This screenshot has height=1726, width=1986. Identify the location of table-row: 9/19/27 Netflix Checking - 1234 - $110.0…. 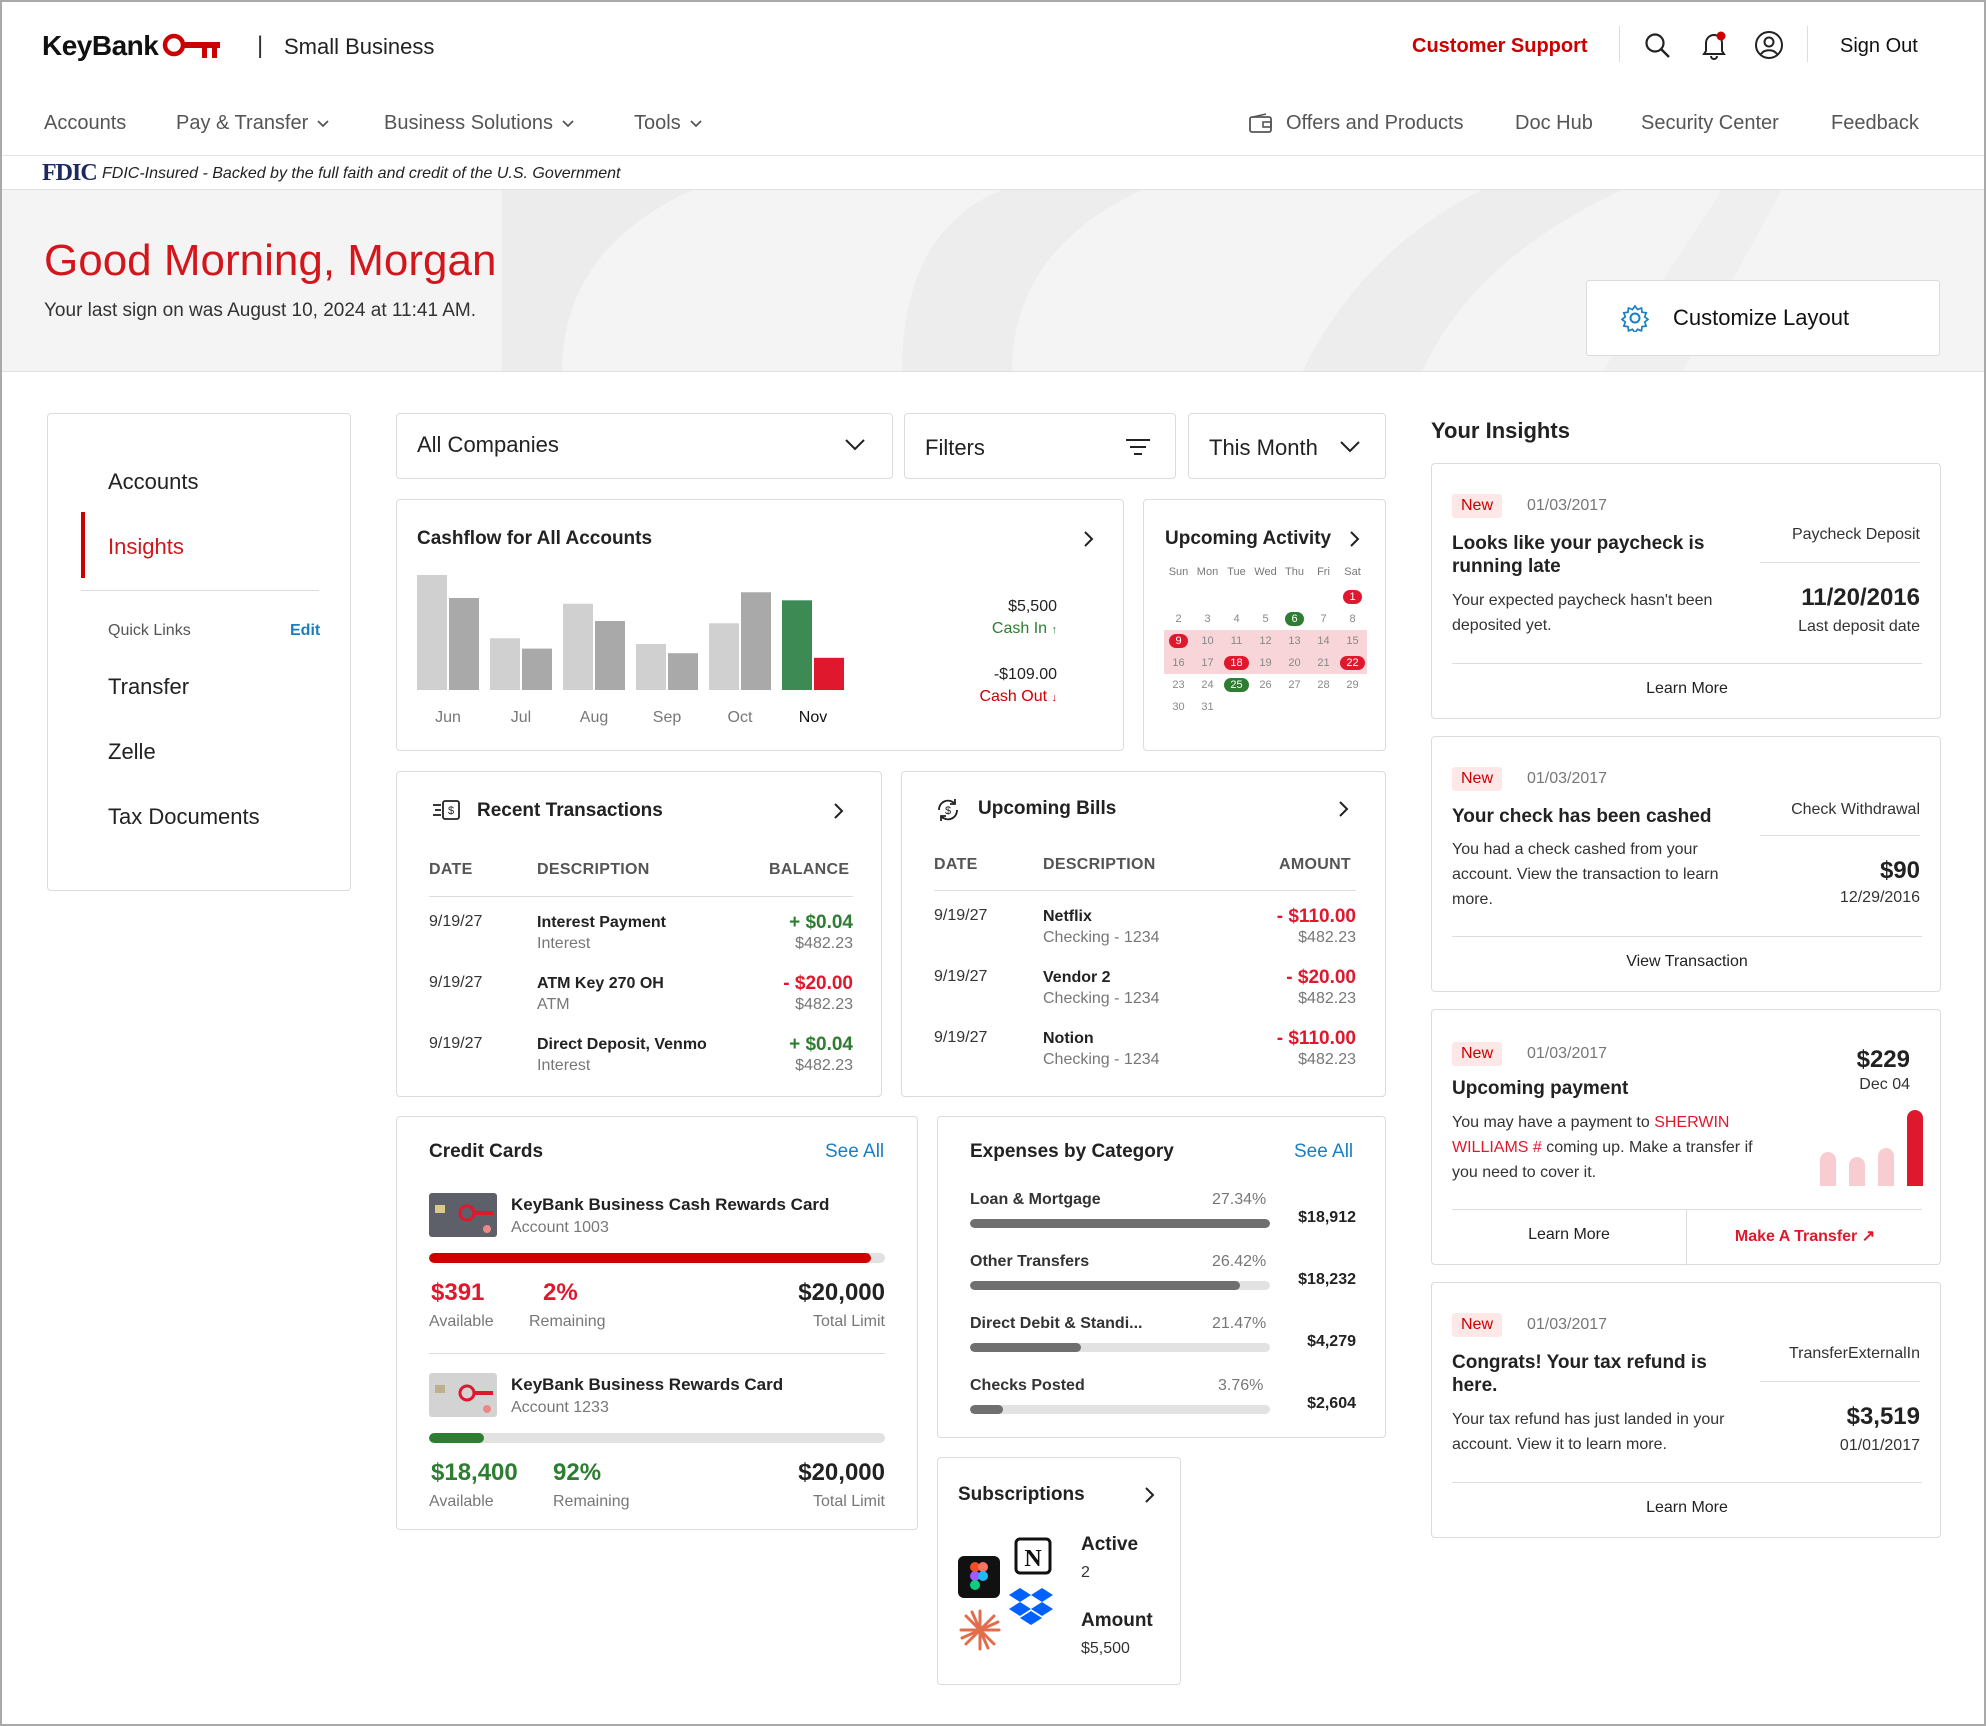
(1145, 928).